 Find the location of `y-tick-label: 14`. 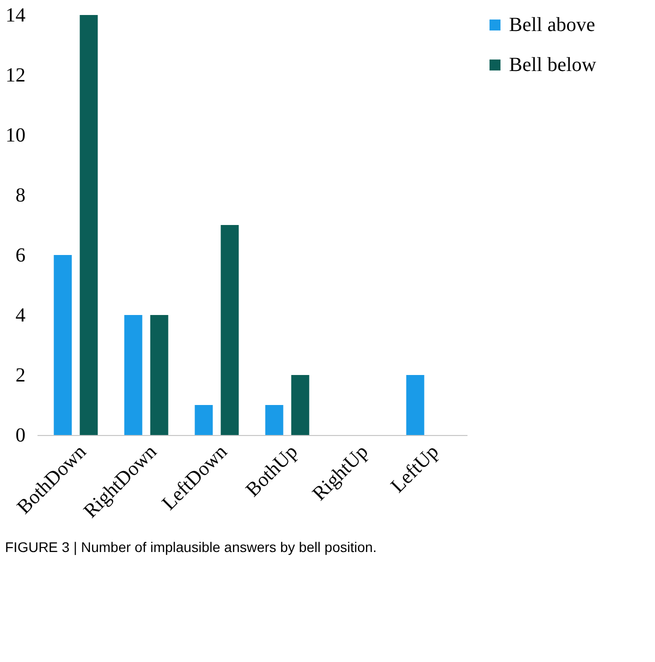

y-tick-label: 14 is located at coordinates (16, 15).